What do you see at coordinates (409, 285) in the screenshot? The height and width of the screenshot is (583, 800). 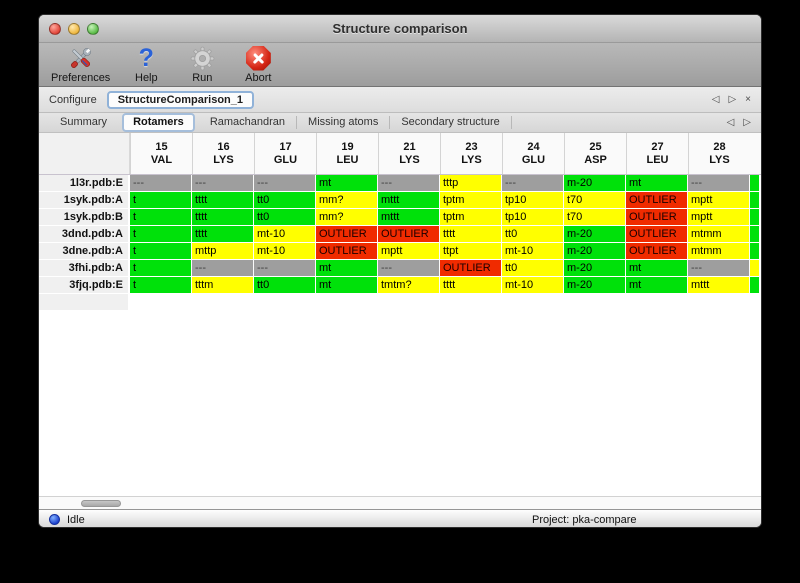 I see `rotamer-cell: tmtm?` at bounding box center [409, 285].